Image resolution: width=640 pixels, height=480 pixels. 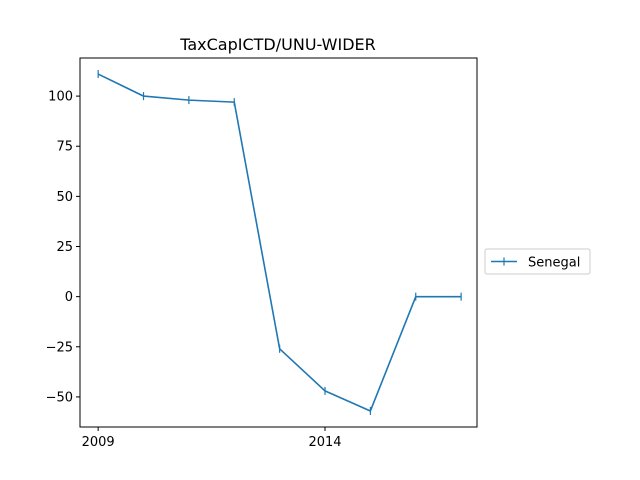 I want to click on legend-label: Senegal, so click(x=554, y=263).